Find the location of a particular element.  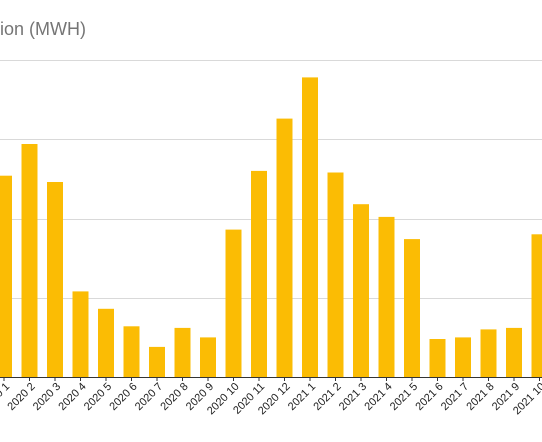

x-tick-label: 2020 8 is located at coordinates (174, 397).